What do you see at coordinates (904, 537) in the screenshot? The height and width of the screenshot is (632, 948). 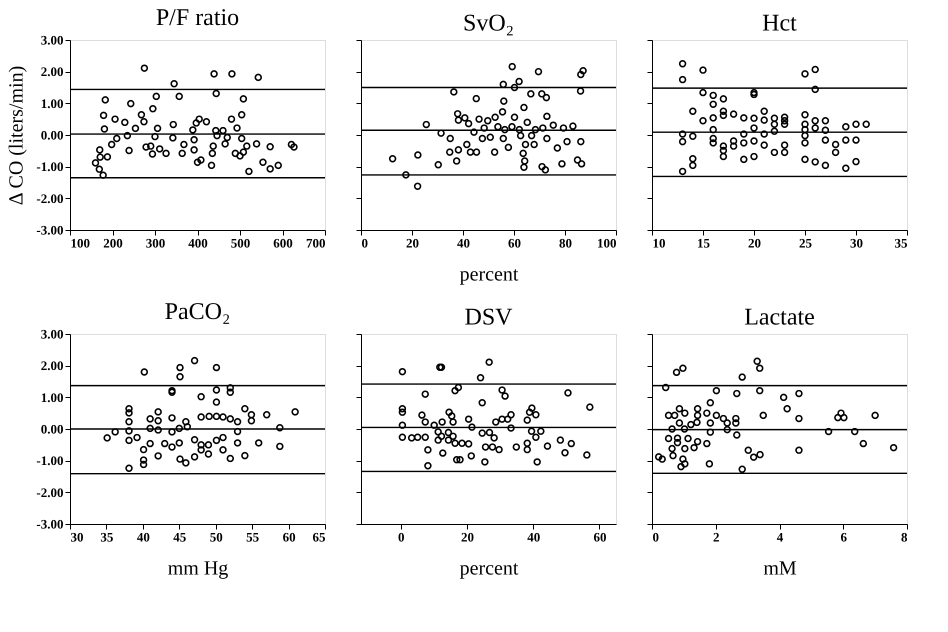 I see `x-tick-label: 8` at bounding box center [904, 537].